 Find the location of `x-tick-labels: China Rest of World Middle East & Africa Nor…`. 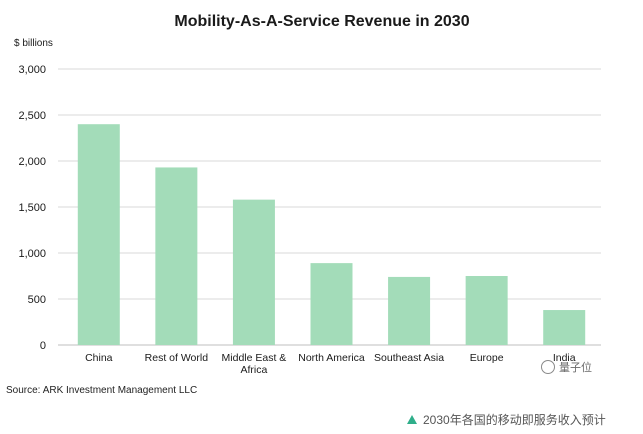

x-tick-labels: China Rest of World Middle East & Africa Nor… is located at coordinates (330, 364).